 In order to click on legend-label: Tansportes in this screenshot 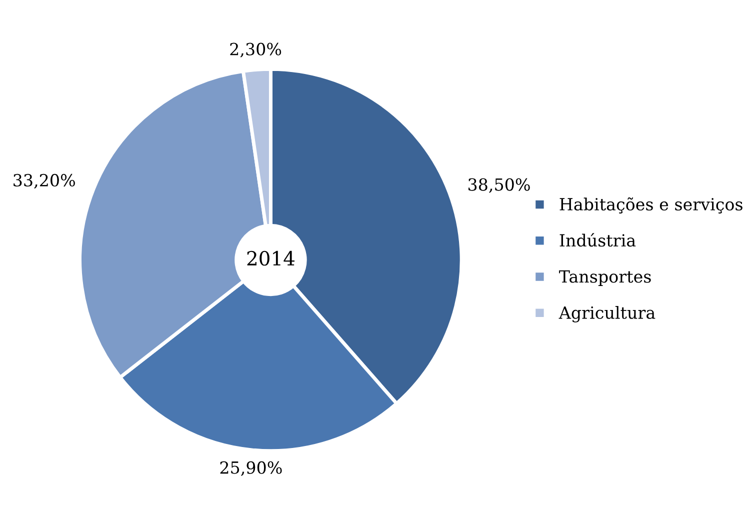, I will do `click(605, 278)`.